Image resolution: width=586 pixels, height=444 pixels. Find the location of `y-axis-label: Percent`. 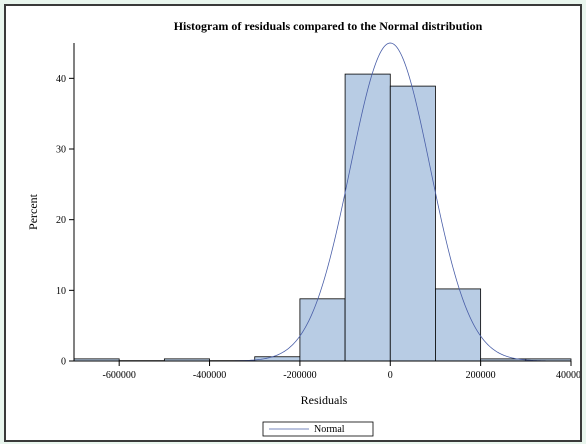

y-axis-label: Percent is located at coordinates (33, 211).